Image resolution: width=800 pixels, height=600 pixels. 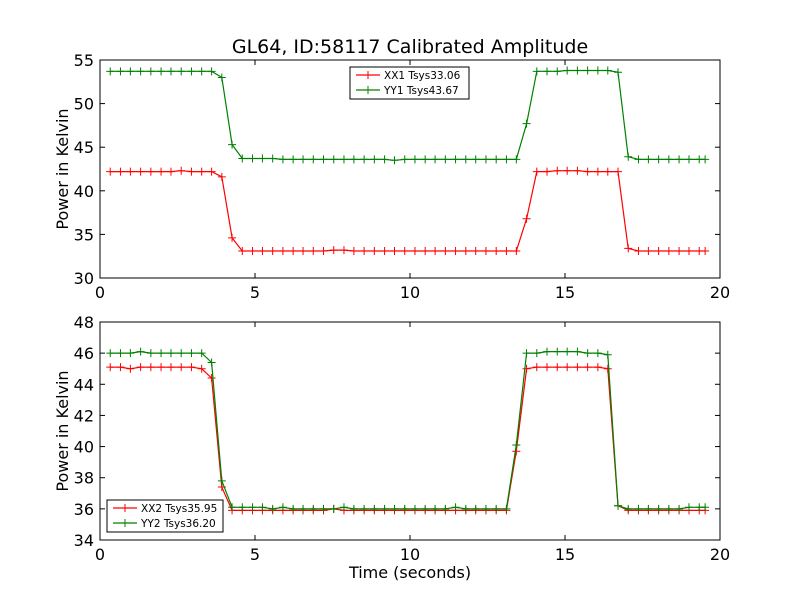 What do you see at coordinates (720, 554) in the screenshot?
I see `x-tick-label: 20` at bounding box center [720, 554].